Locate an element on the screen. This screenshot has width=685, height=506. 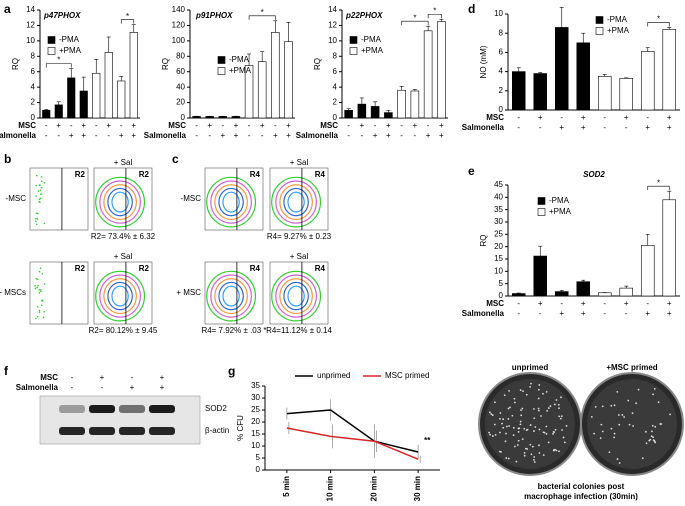
blot is located at coordinates (120, 420).